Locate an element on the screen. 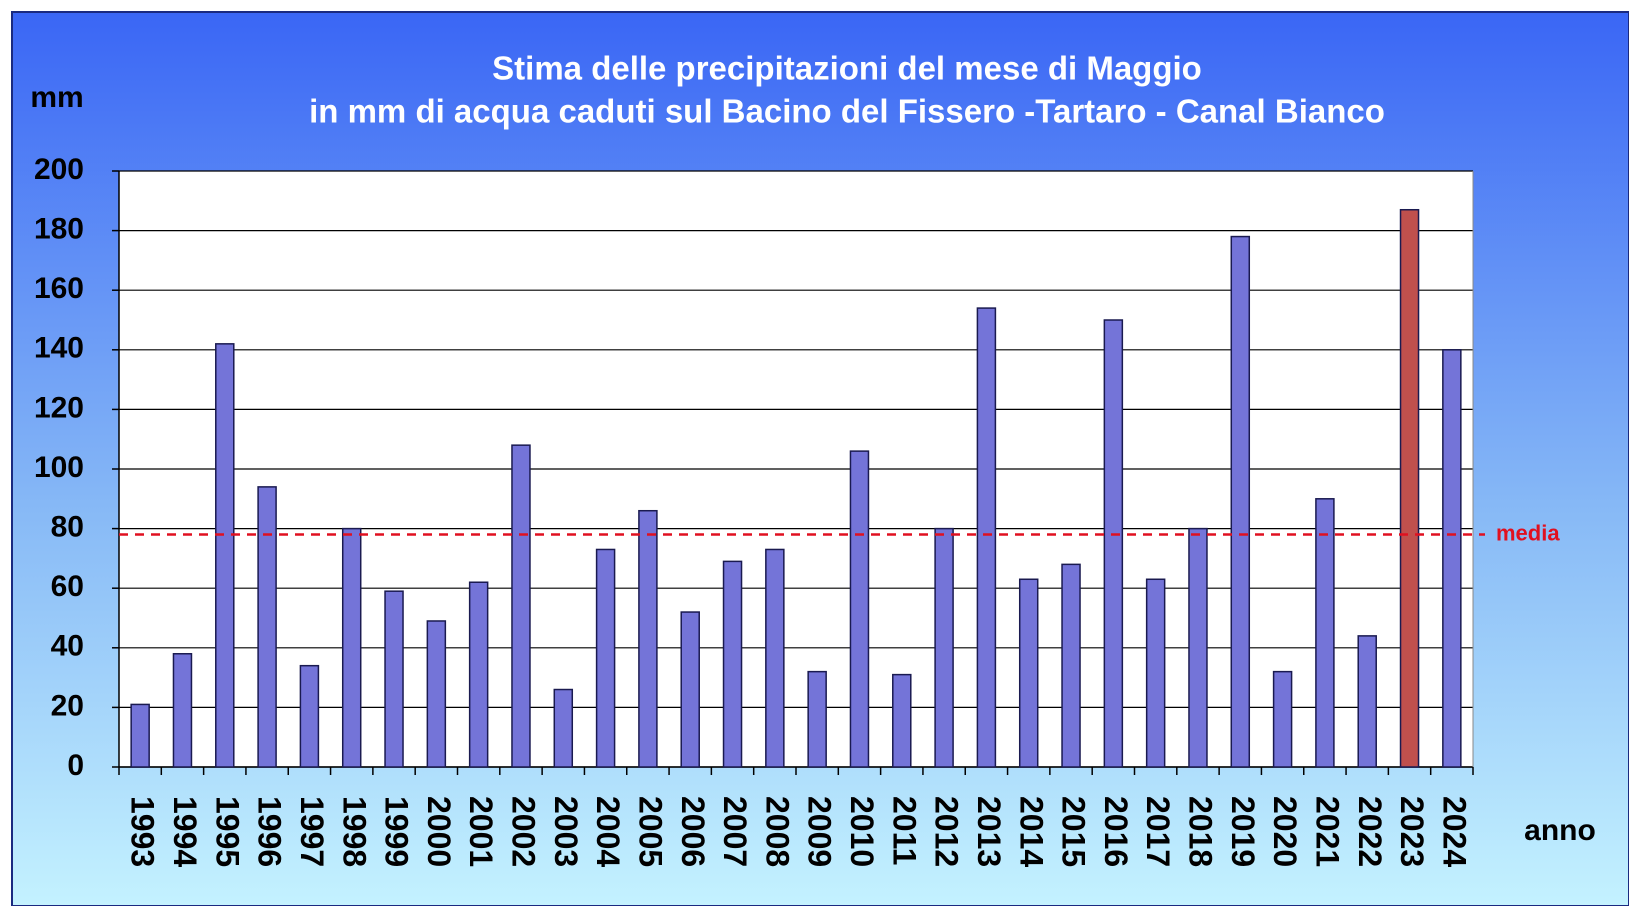  y-tick-label: 160 is located at coordinates (59, 288).